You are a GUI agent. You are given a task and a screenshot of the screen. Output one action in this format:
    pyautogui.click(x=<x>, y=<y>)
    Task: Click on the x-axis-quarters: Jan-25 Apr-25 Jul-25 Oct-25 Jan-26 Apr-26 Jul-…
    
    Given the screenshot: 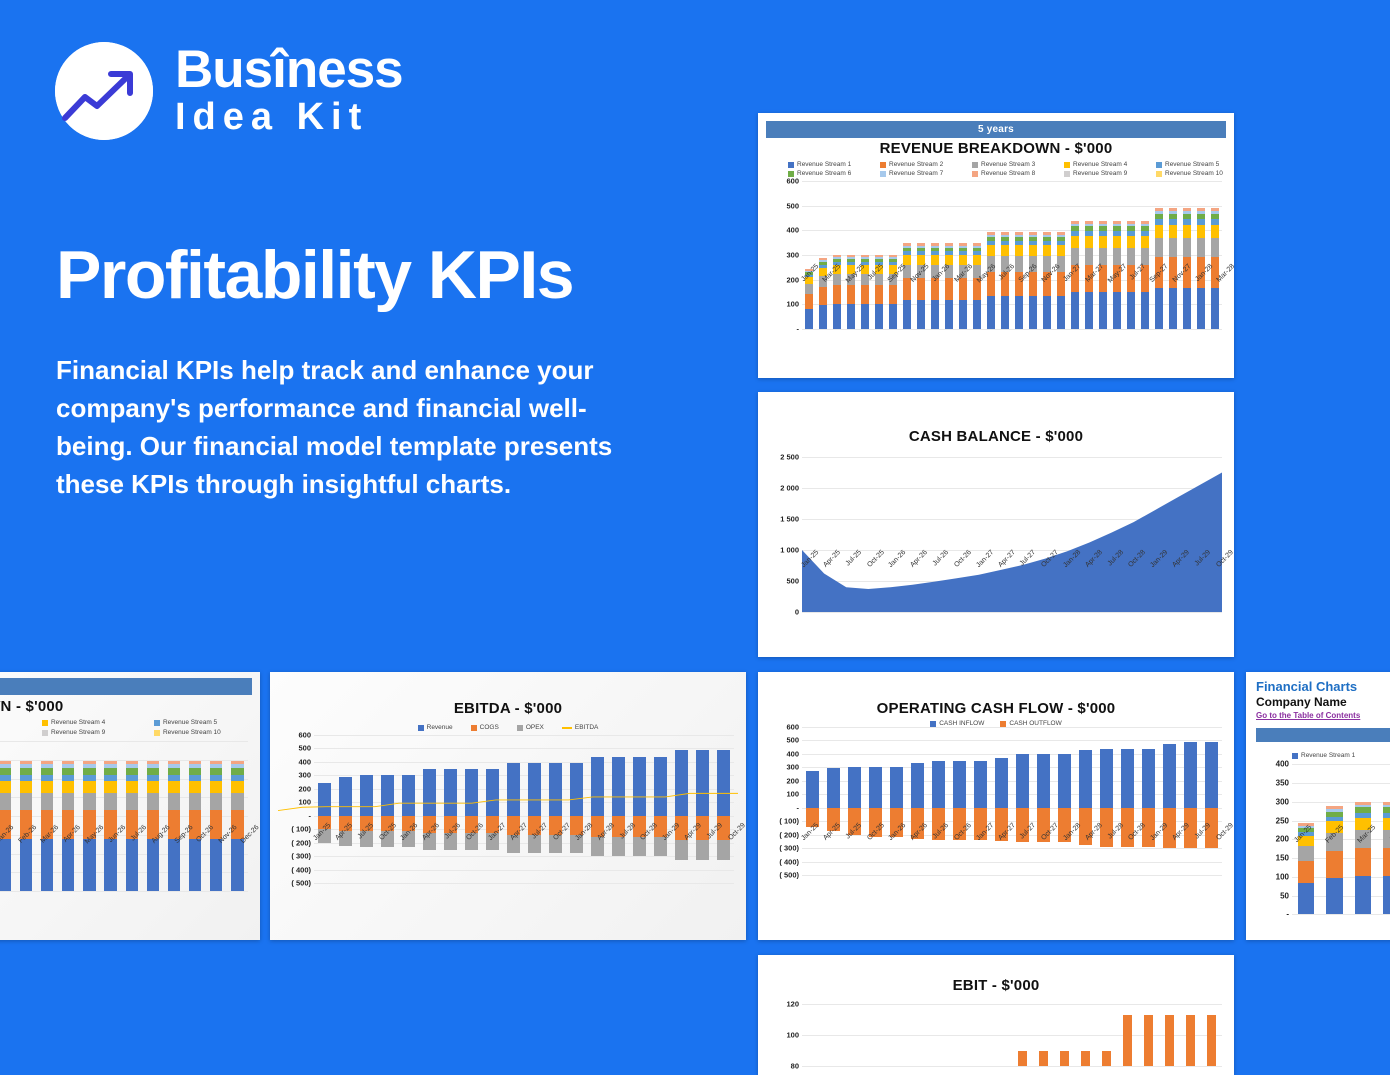 What is the action you would take?
    pyautogui.click(x=1014, y=559)
    